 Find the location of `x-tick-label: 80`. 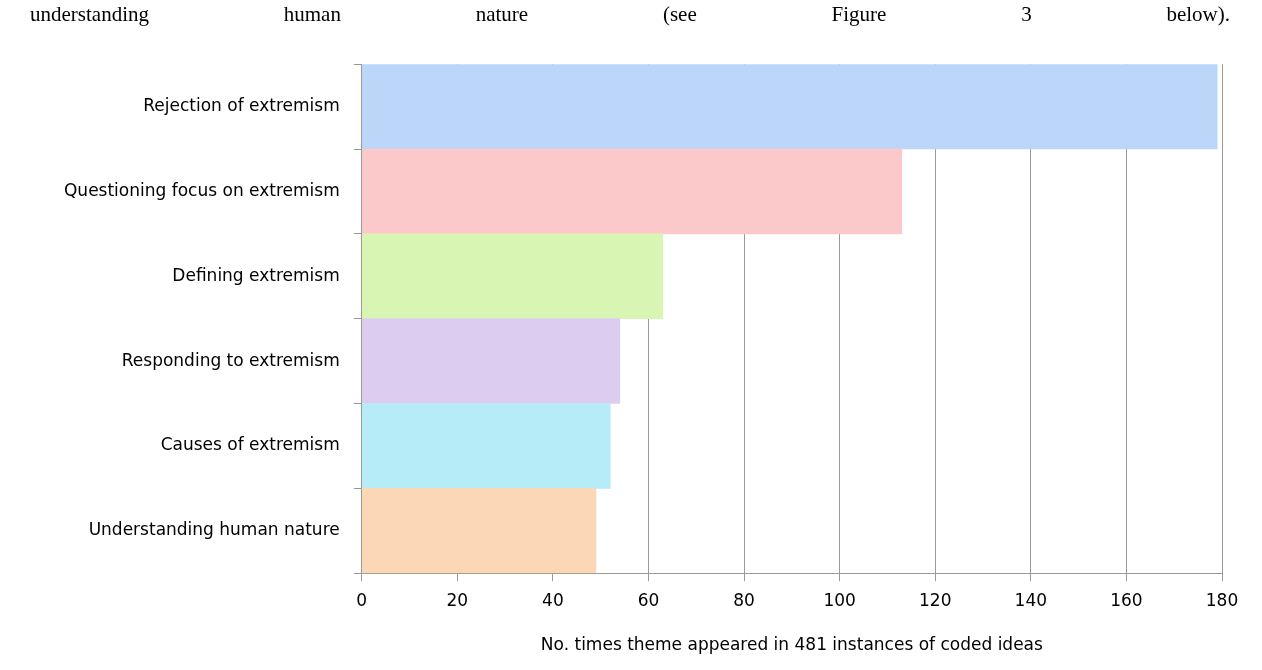

x-tick-label: 80 is located at coordinates (744, 599).